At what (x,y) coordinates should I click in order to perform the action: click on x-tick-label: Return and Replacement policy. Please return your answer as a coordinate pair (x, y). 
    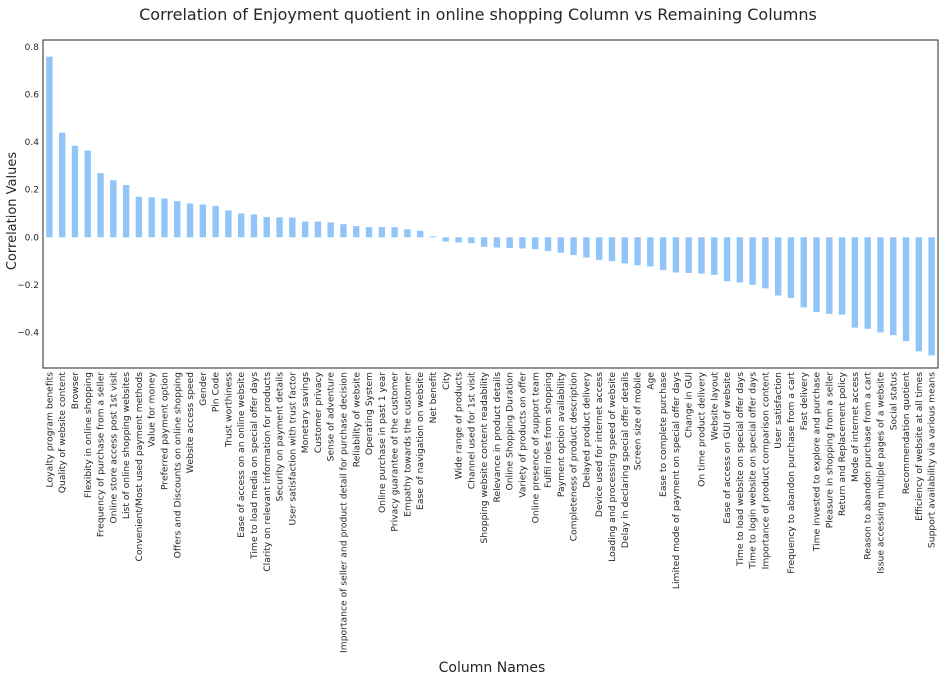
    Looking at the image, I should click on (842, 443).